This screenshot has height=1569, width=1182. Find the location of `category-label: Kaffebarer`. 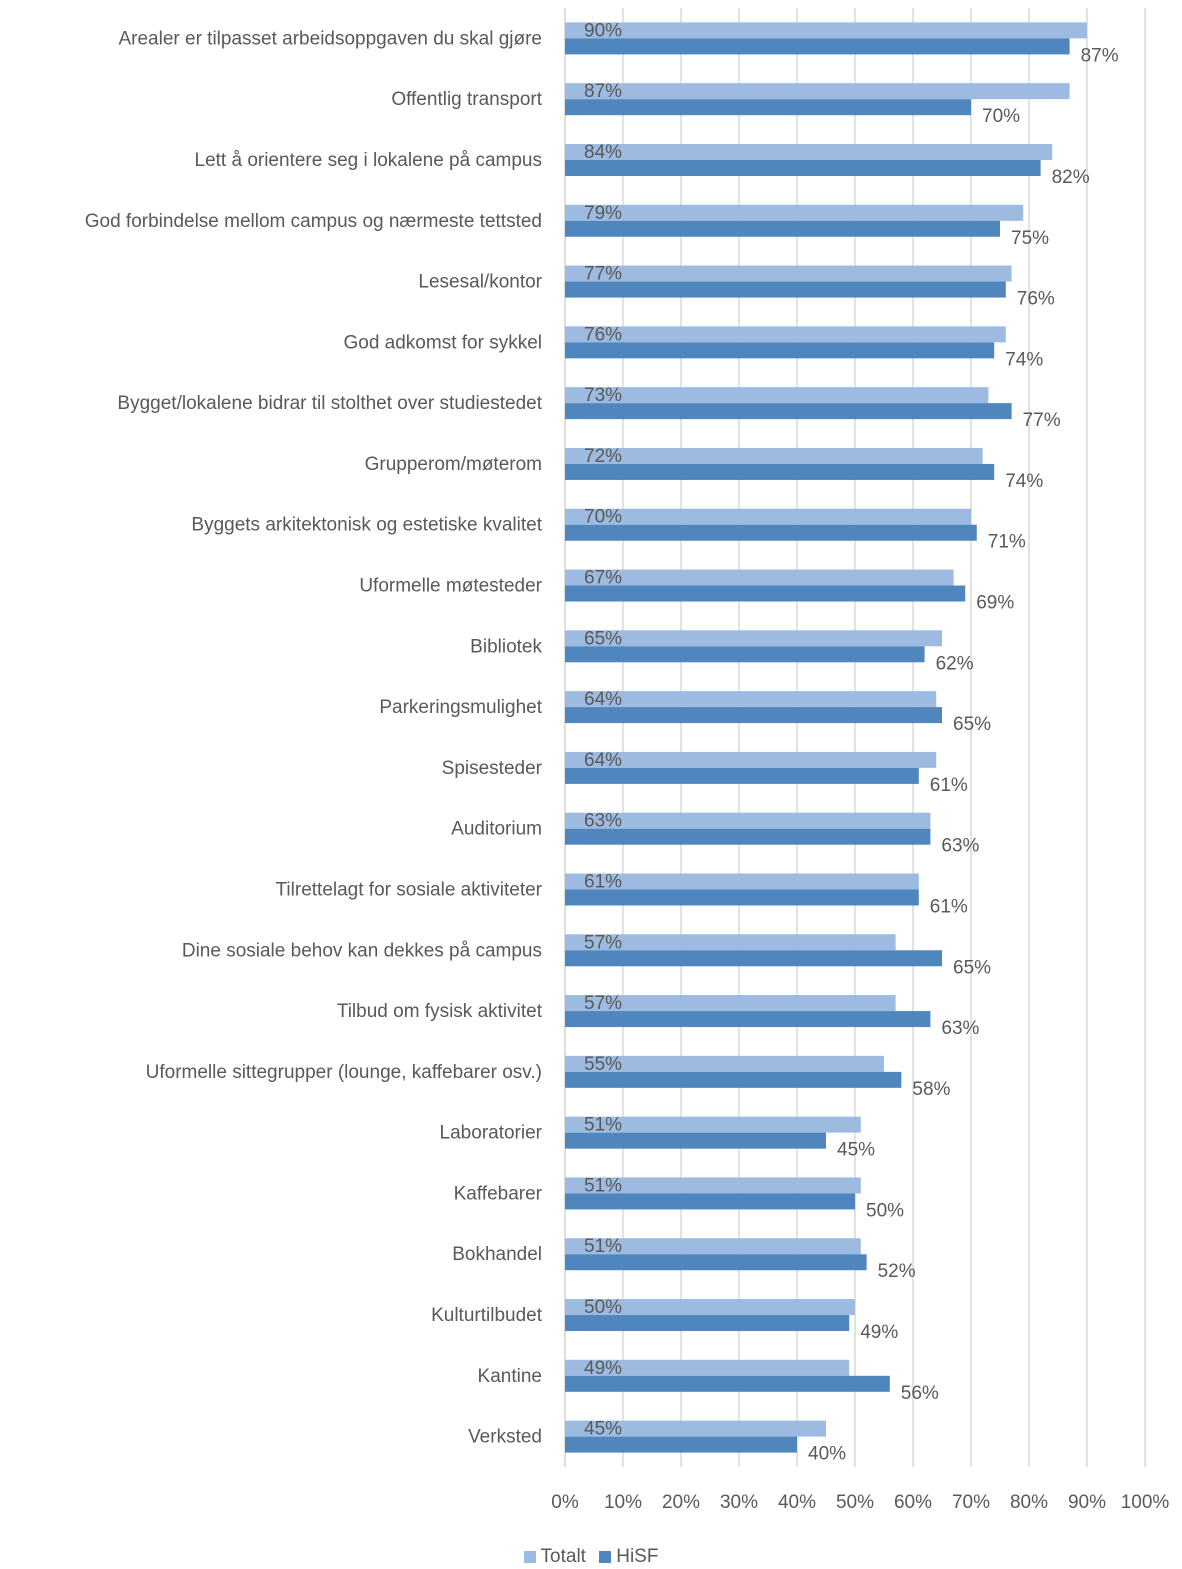

category-label: Kaffebarer is located at coordinates (498, 1193).